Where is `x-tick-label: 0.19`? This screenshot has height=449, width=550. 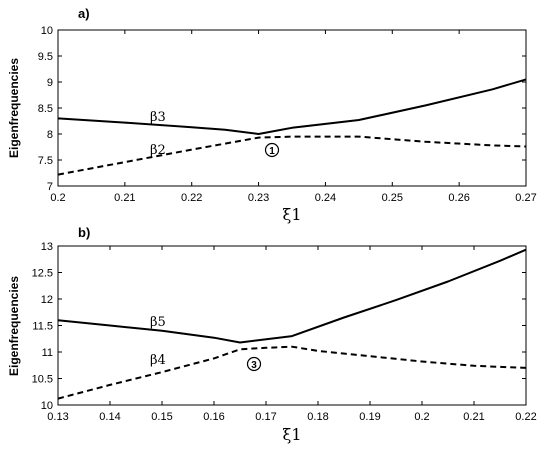
x-tick-label: 0.19 is located at coordinates (369, 417).